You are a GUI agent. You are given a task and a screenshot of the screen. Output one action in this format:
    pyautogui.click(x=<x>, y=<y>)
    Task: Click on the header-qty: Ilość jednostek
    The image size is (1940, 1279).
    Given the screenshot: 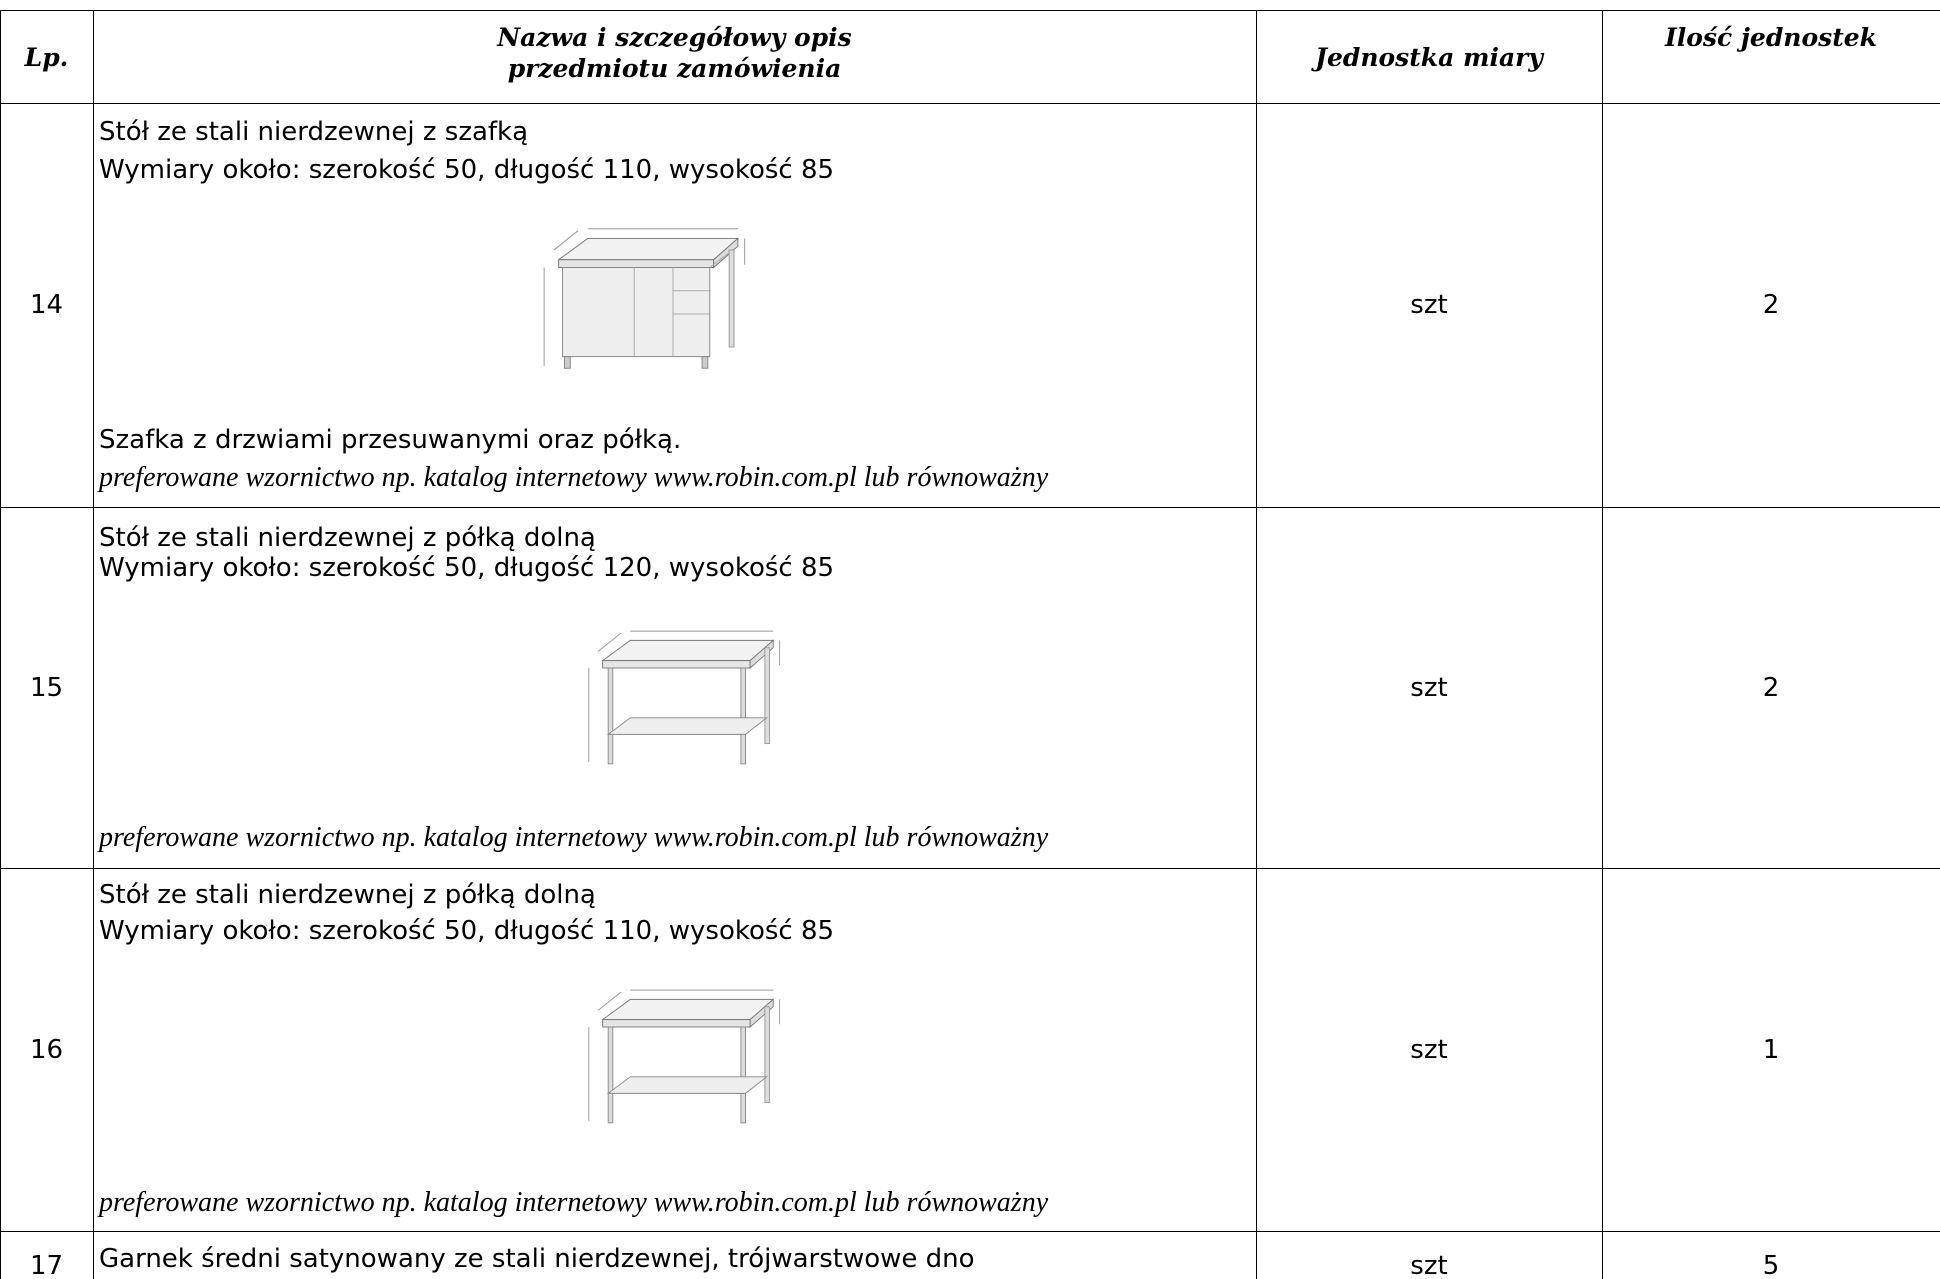 What is the action you would take?
    pyautogui.click(x=1771, y=37)
    